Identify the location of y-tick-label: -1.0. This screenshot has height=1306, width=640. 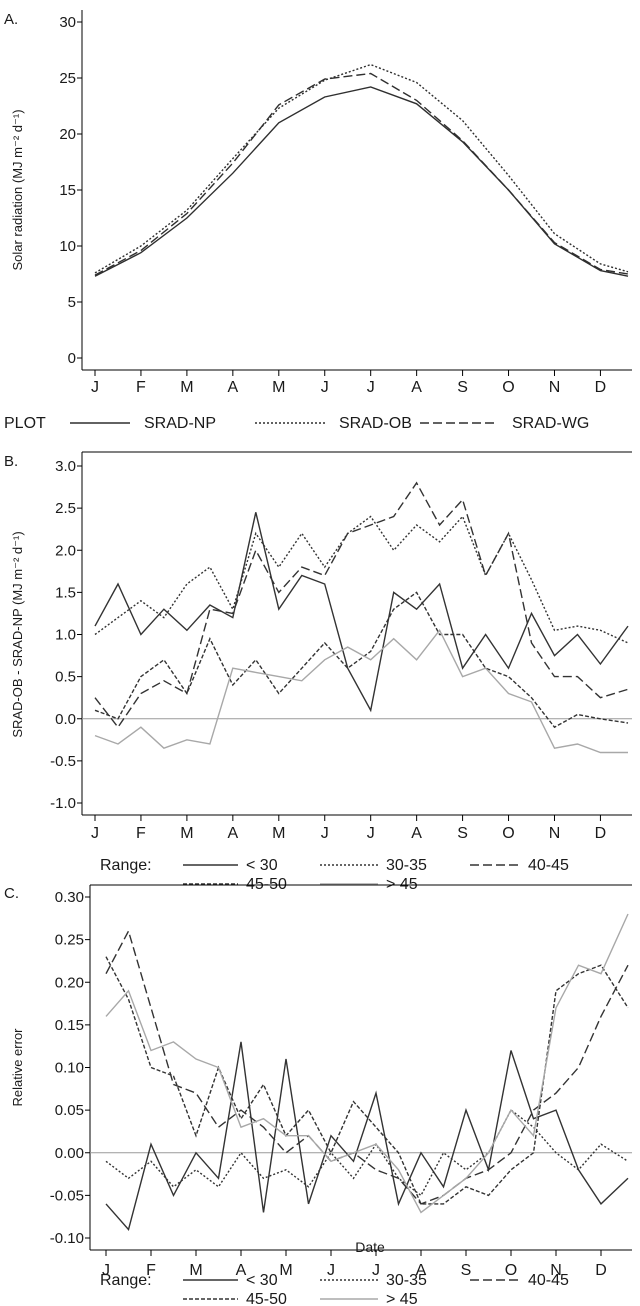
(63, 803).